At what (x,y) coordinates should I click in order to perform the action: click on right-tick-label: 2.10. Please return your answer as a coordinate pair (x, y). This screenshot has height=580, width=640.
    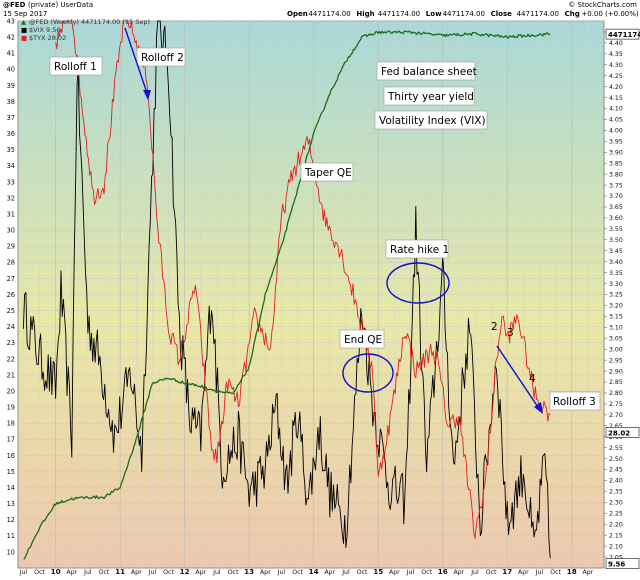
    Looking at the image, I should click on (616, 546).